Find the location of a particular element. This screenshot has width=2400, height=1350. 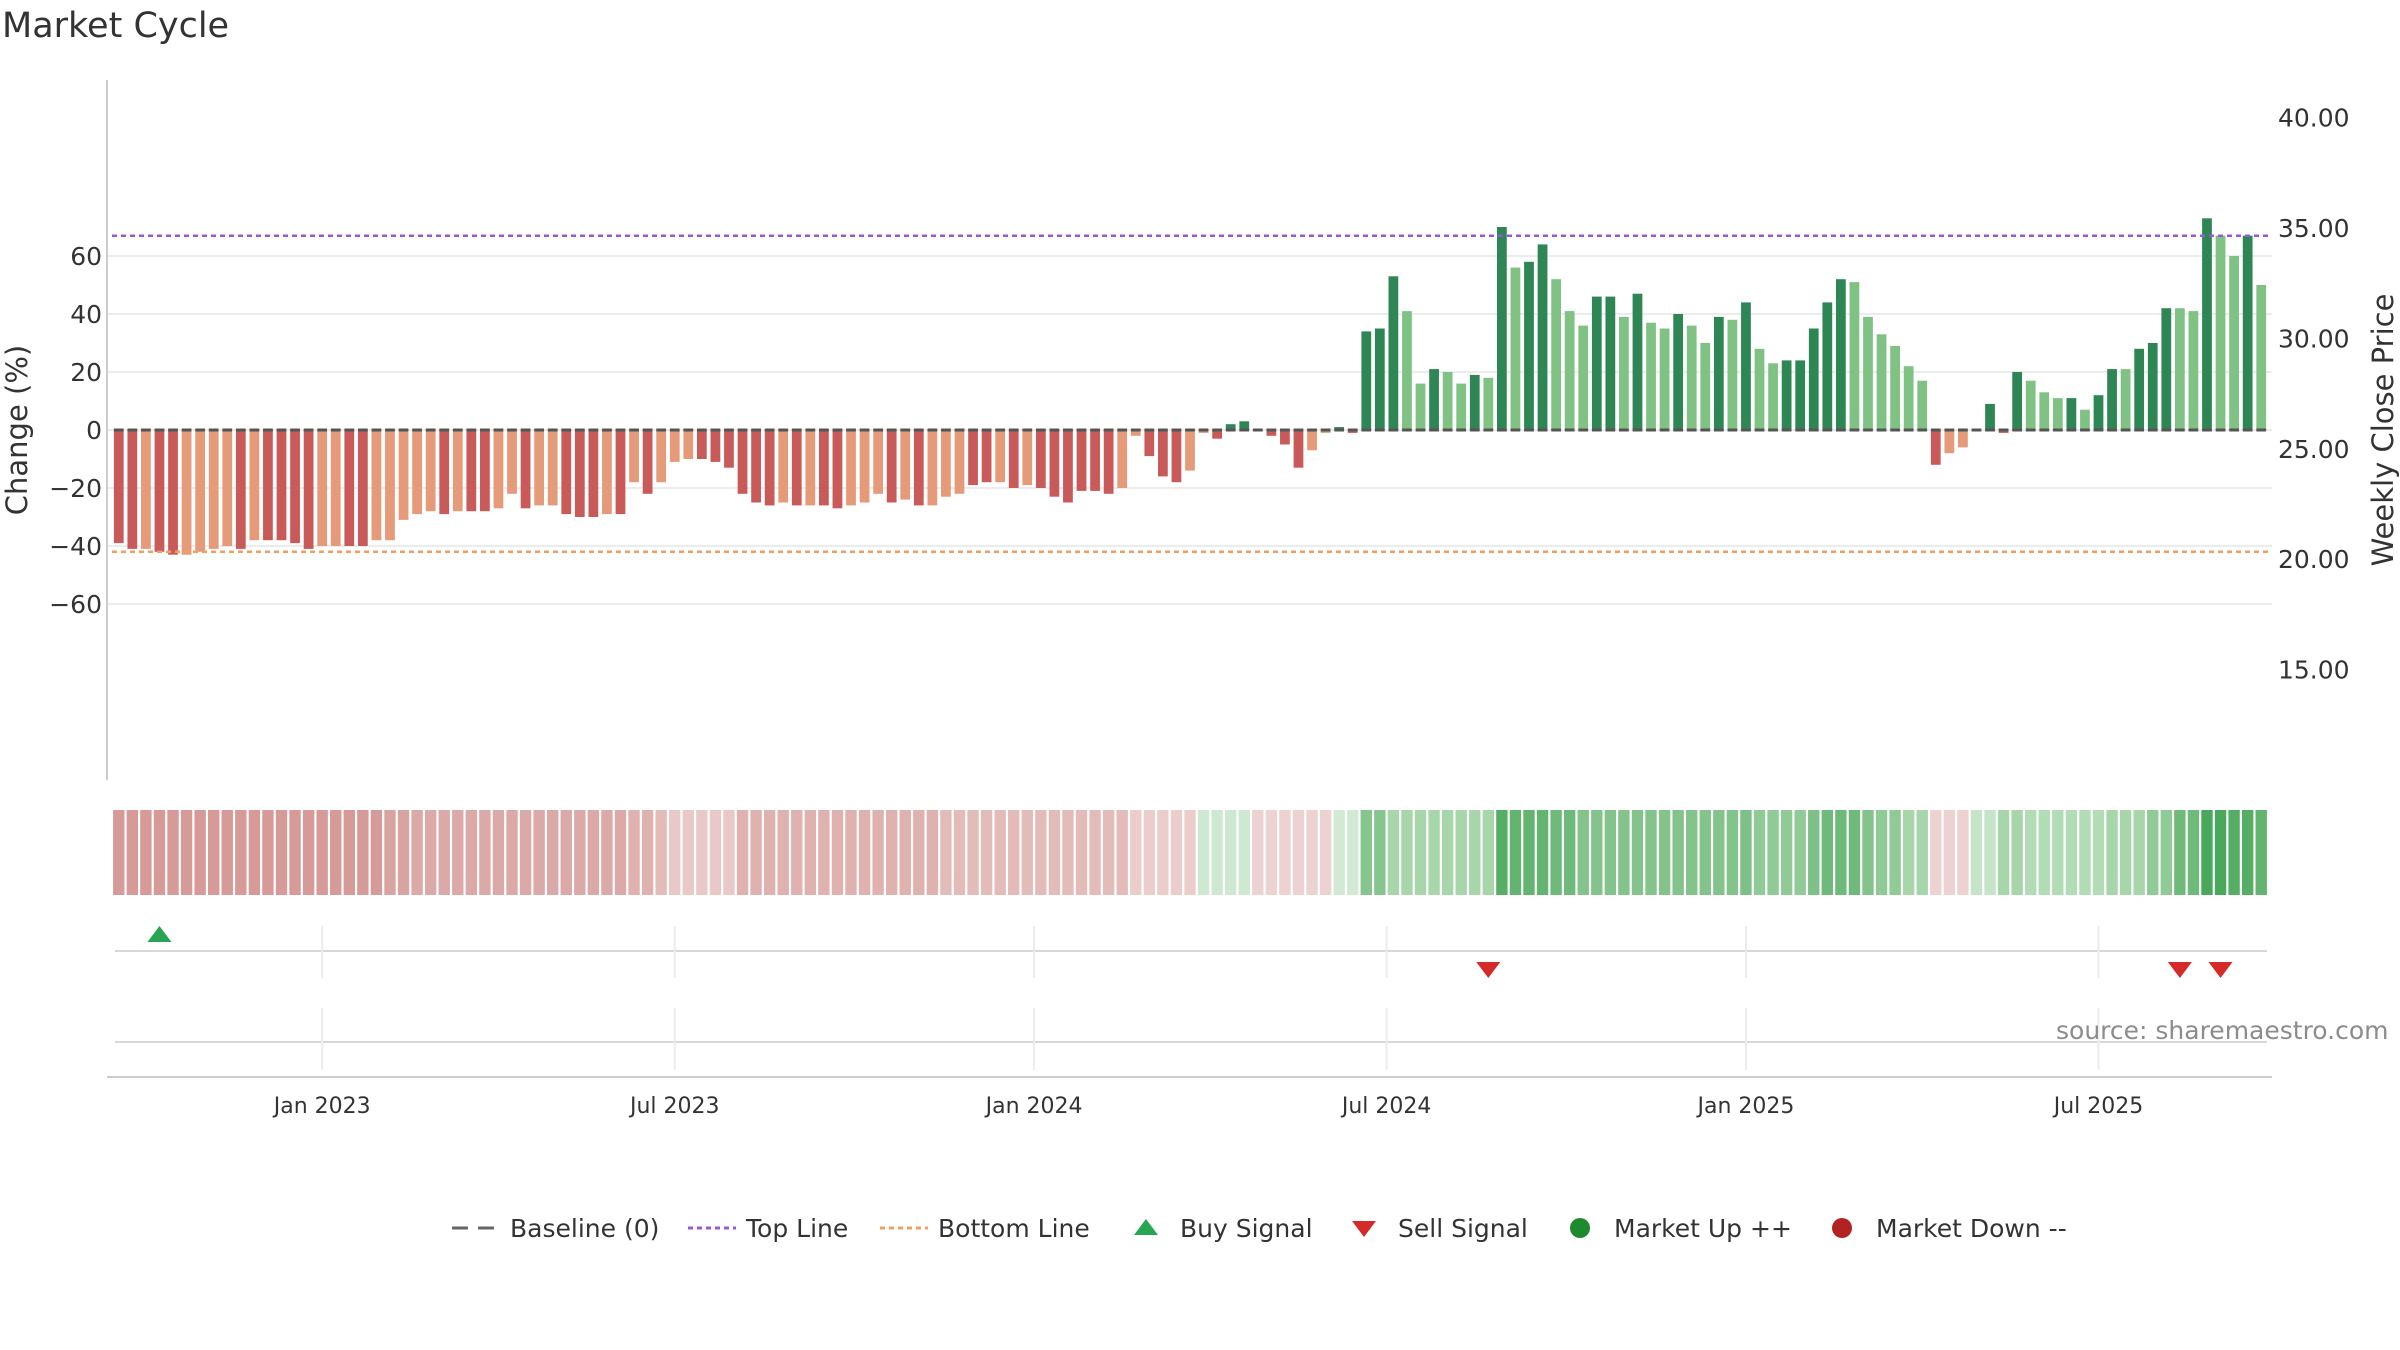

x-tick-label: Jan 2023 is located at coordinates (321, 1106).